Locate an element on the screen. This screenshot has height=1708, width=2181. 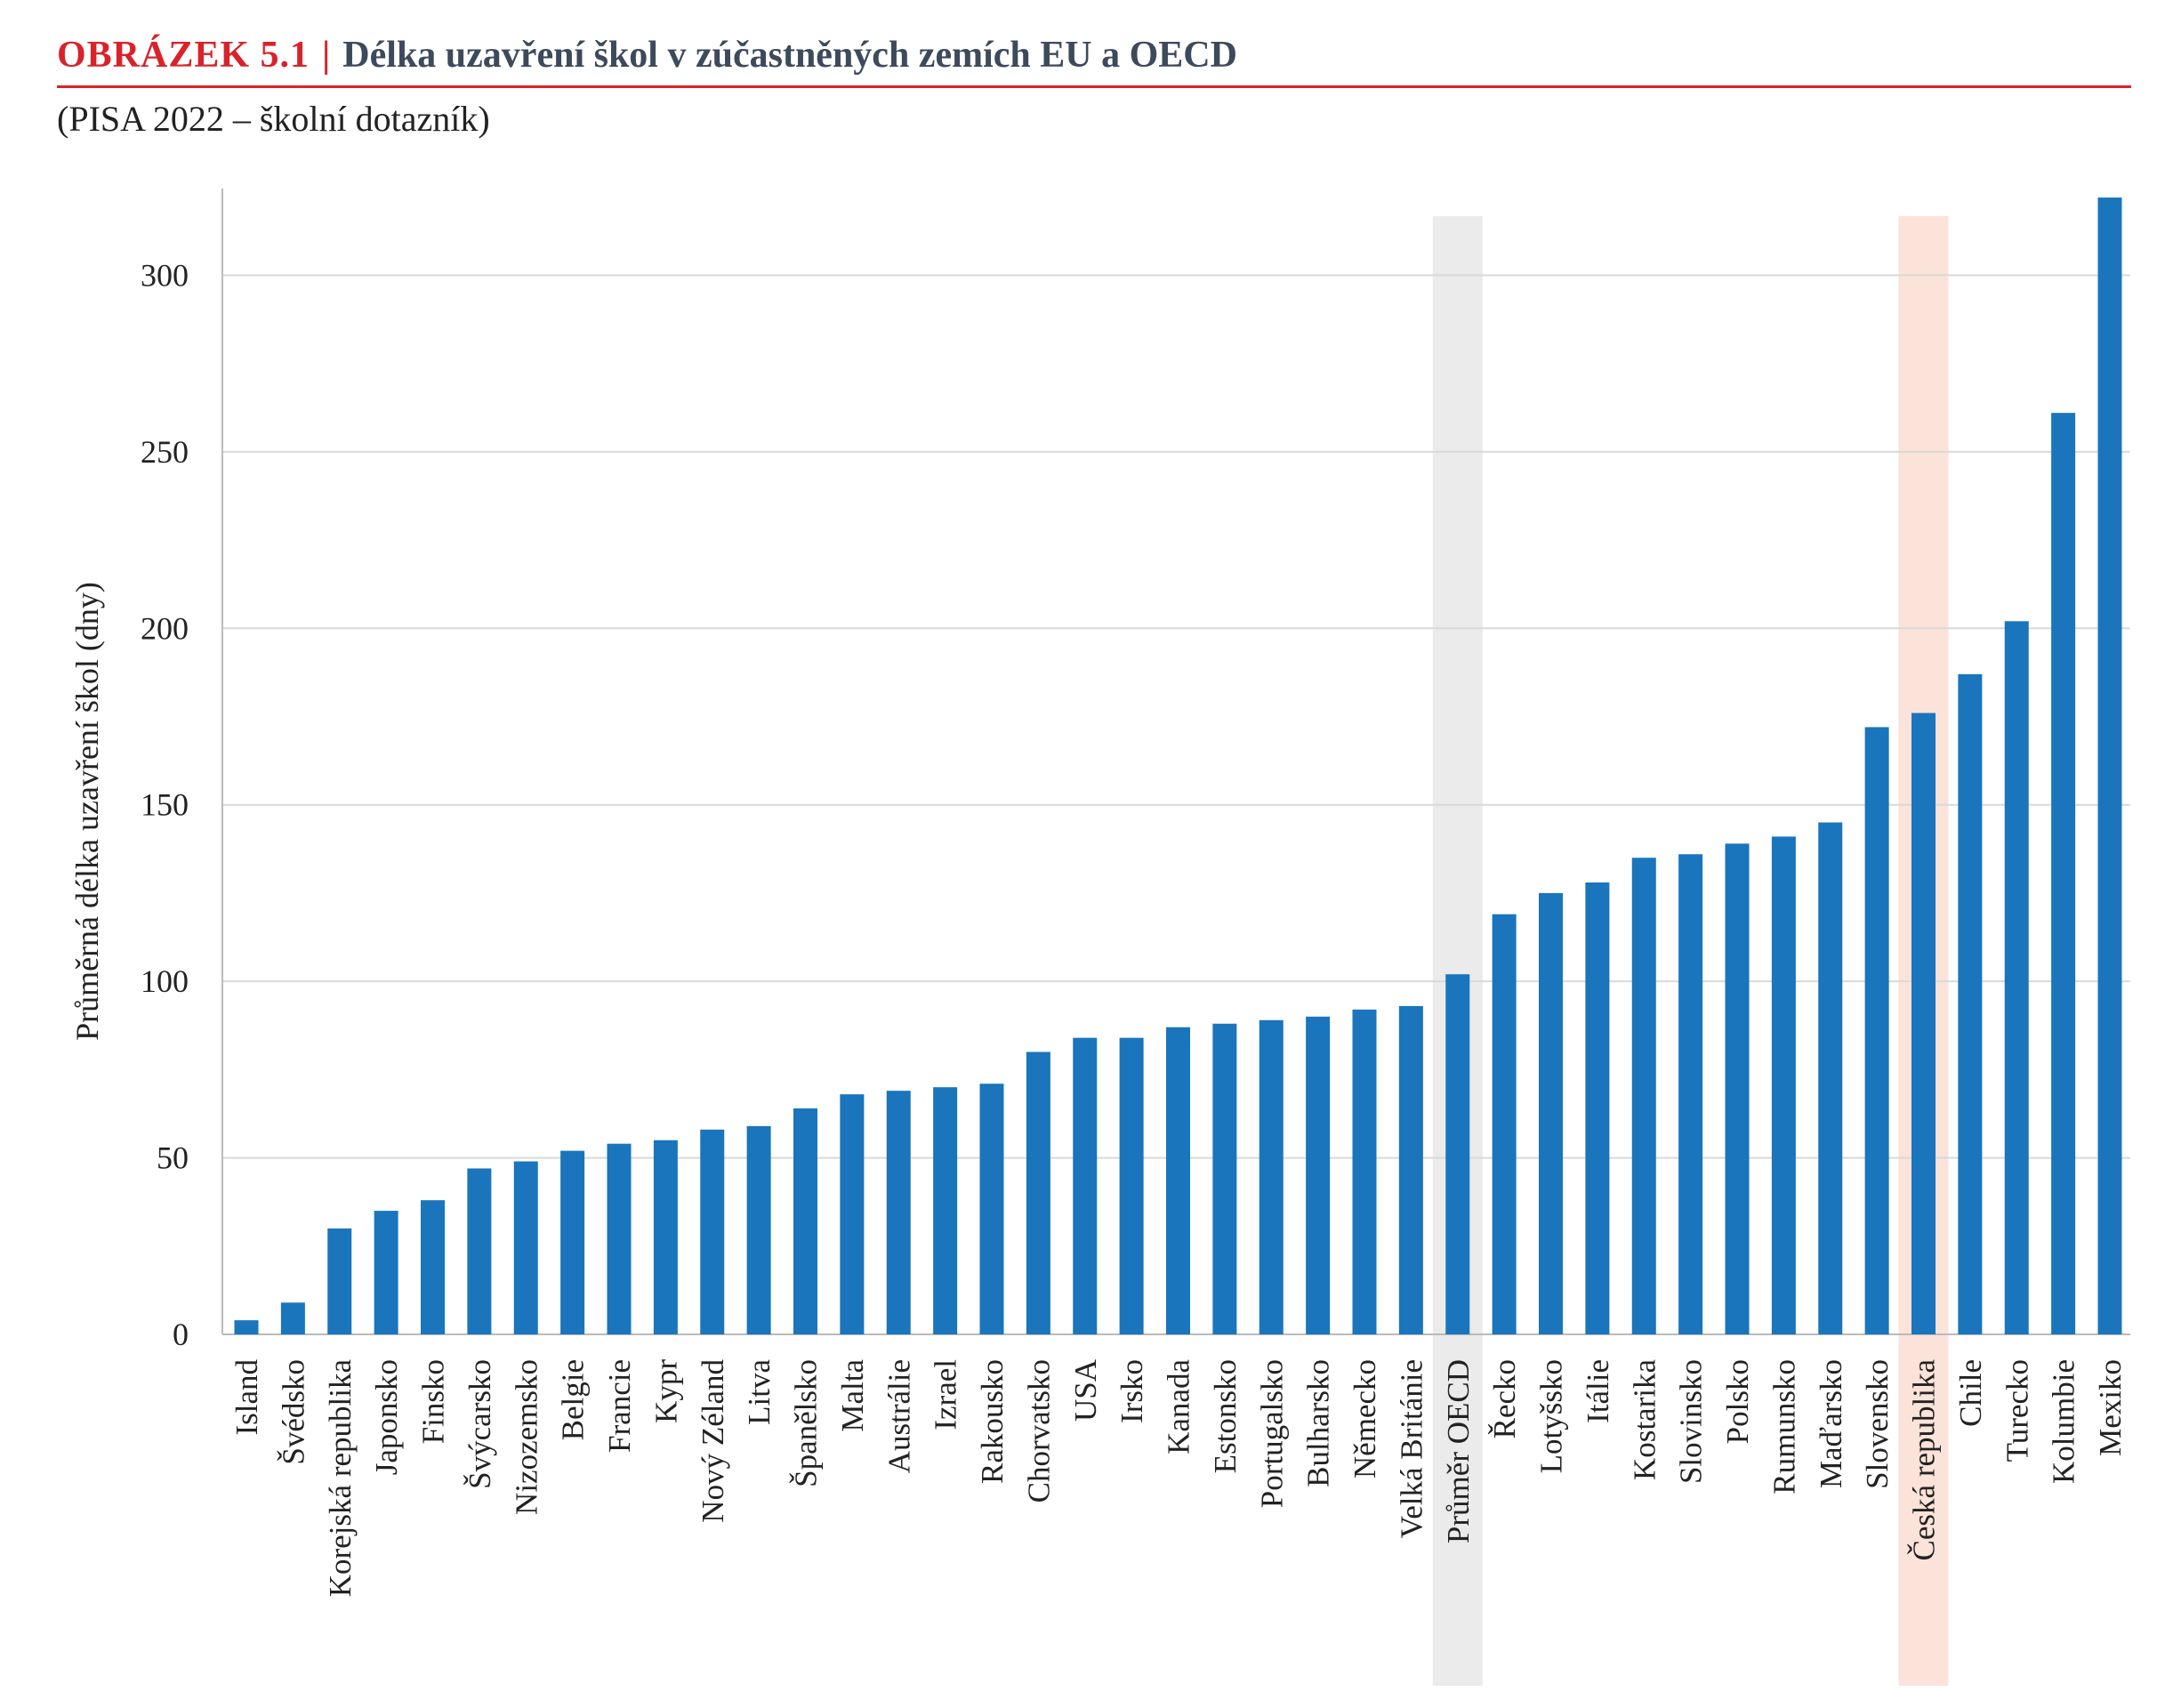
bar-chile is located at coordinates (1971, 1003).